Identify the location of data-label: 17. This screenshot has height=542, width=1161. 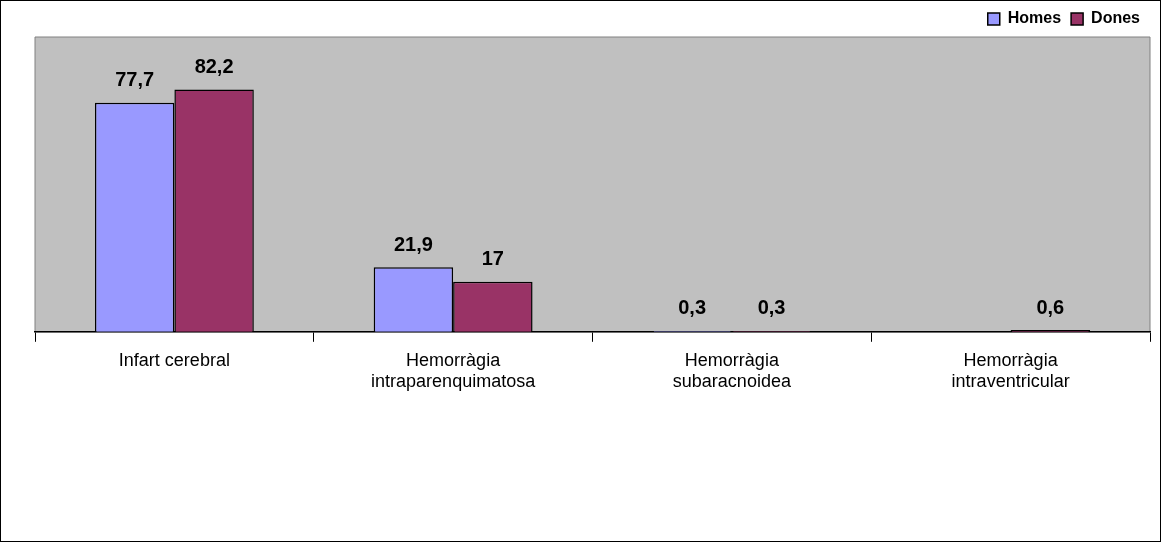
(492, 258).